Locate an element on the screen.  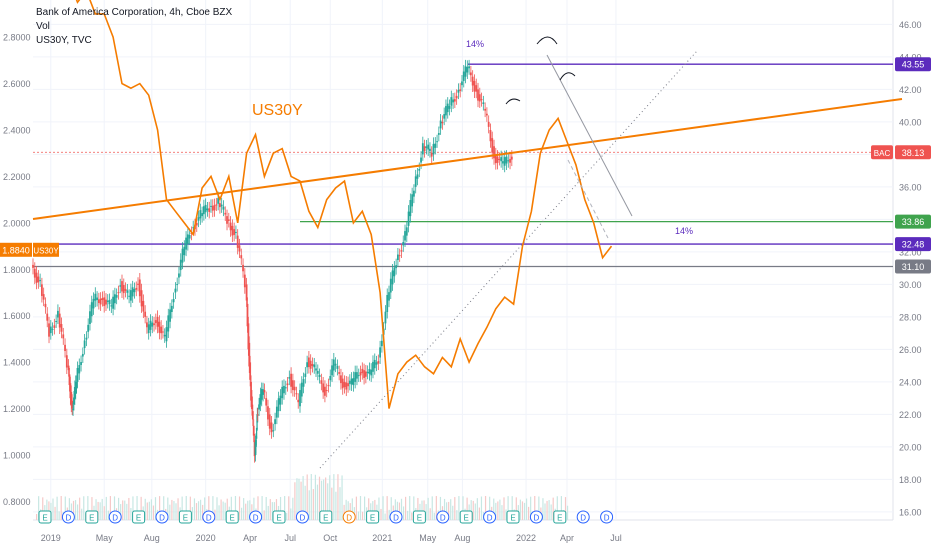
projection-line is located at coordinates (589, 135).